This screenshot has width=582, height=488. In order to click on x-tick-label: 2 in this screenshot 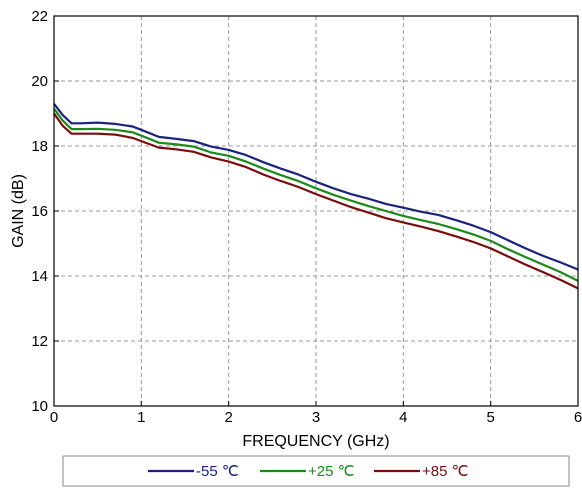, I will do `click(228, 417)`.